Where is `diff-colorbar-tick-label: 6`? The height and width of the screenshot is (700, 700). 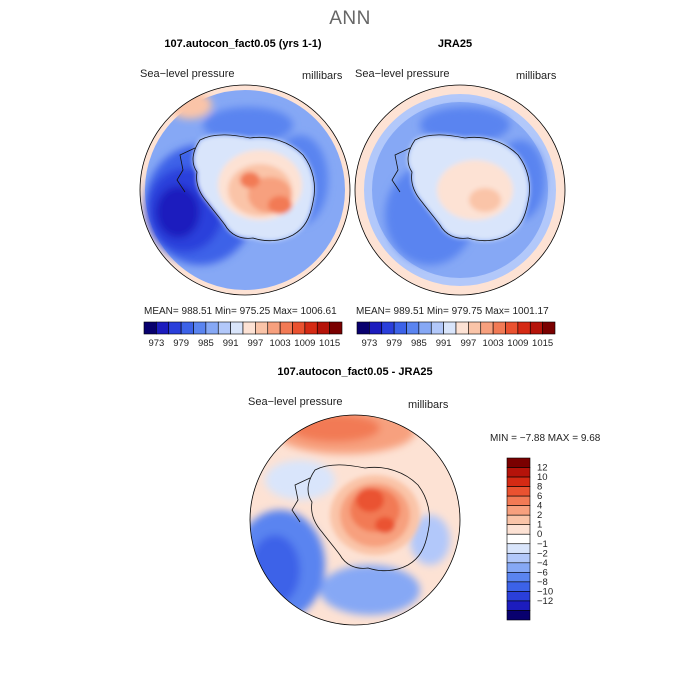 diff-colorbar-tick-label: 6 is located at coordinates (539, 496).